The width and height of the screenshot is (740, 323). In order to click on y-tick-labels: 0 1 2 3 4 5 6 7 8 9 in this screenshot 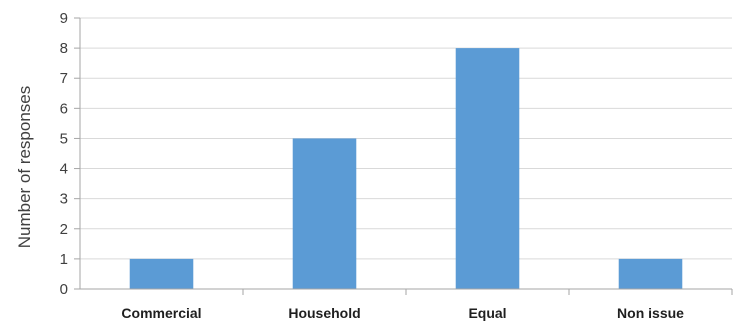, I will do `click(64, 154)`.